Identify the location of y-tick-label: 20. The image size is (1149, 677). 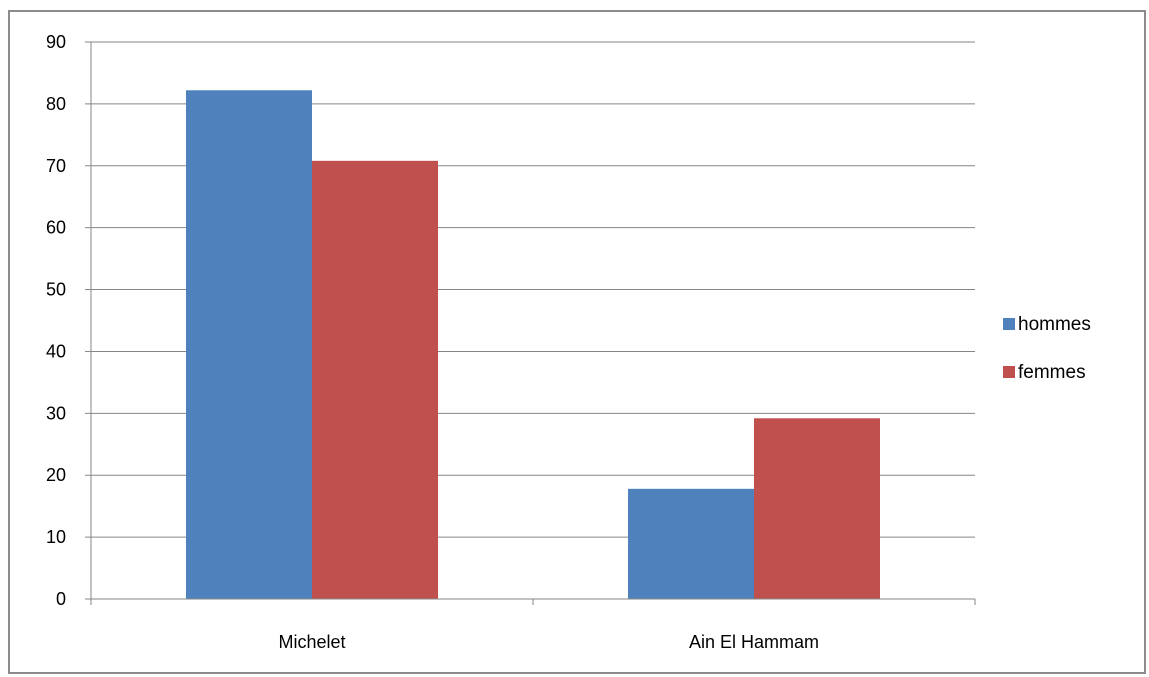
(56, 475).